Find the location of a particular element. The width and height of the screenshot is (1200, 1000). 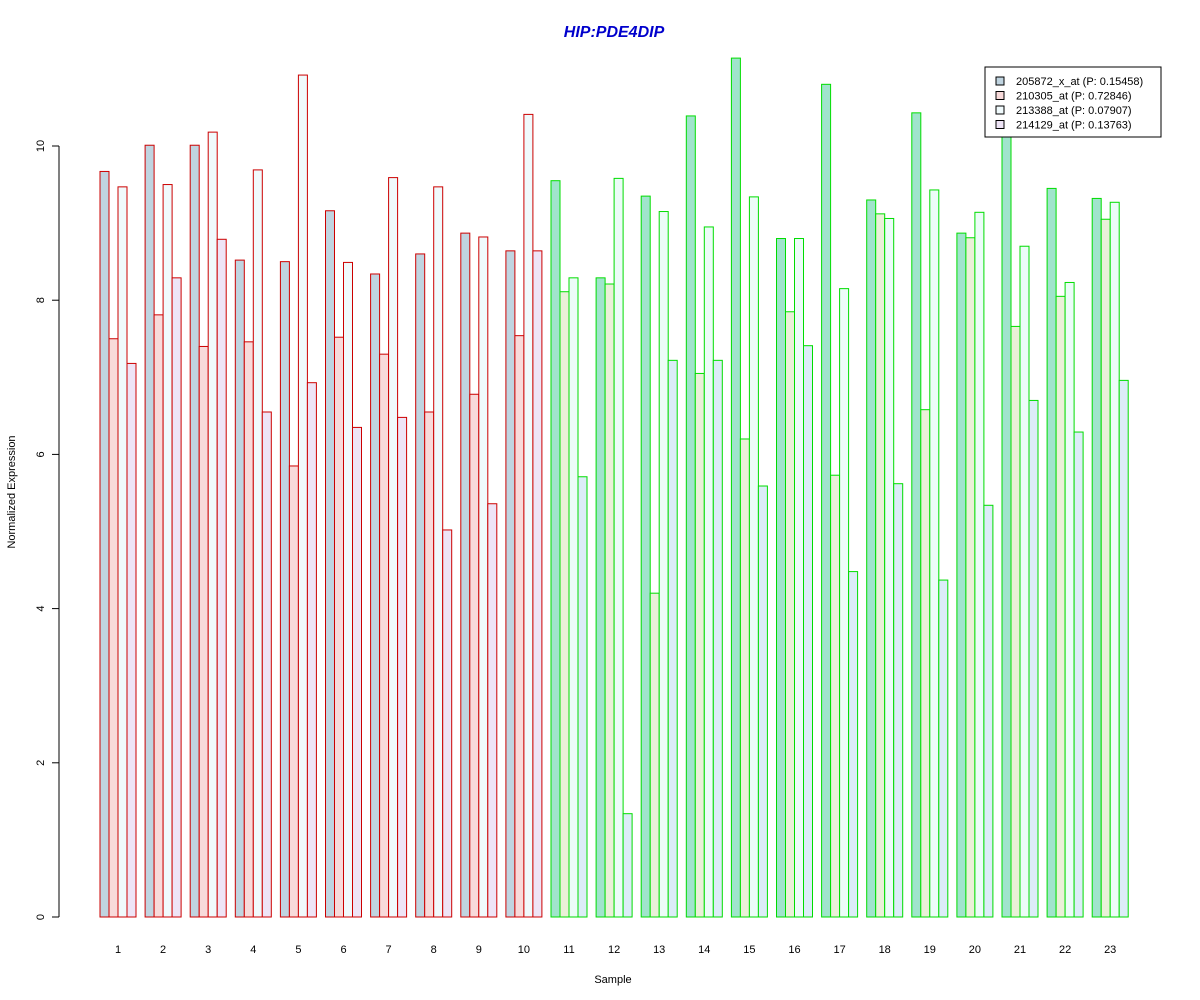

y-tick-label: 2 is located at coordinates (41, 763).